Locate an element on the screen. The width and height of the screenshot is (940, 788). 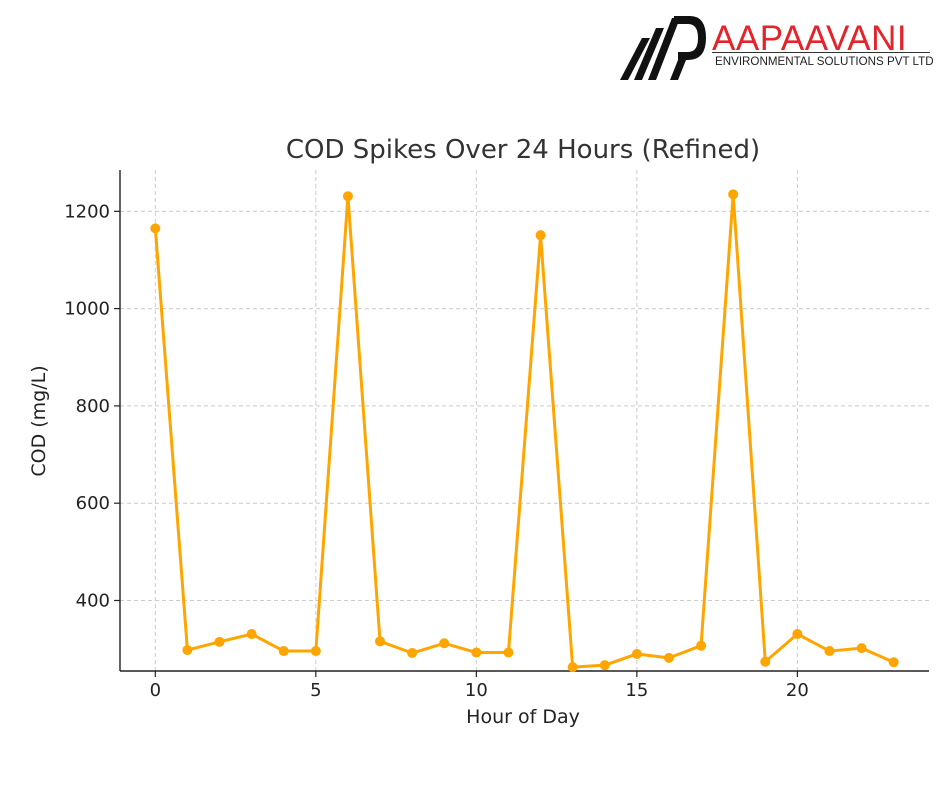
brand-divider is located at coordinates (821, 52).